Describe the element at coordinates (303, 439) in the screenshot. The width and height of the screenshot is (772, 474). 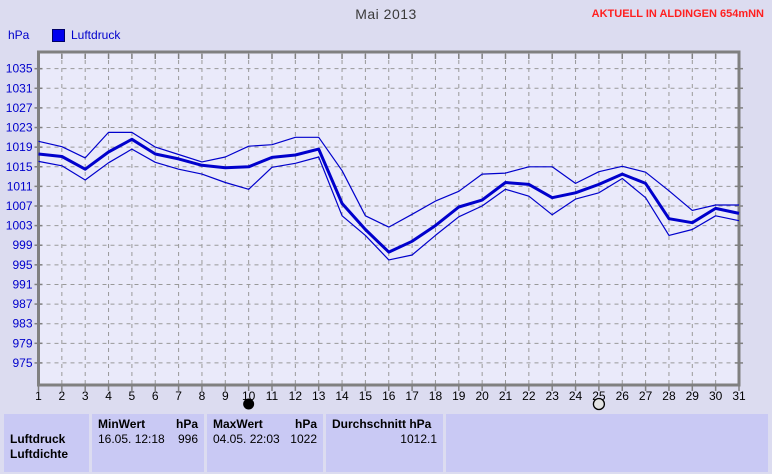
I see `max-value: 1022` at that location.